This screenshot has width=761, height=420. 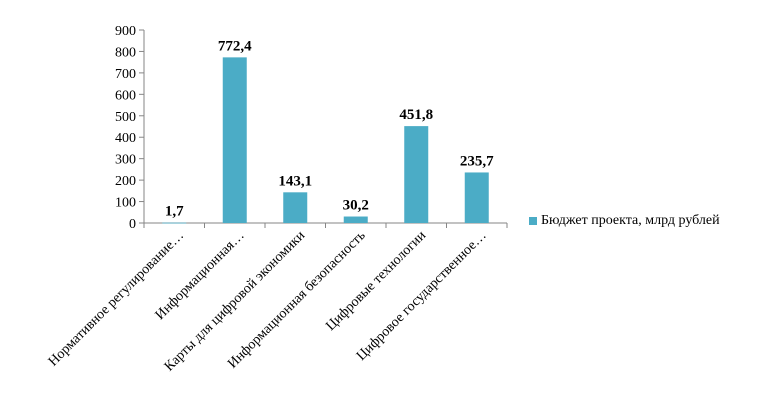 What do you see at coordinates (132, 224) in the screenshot?
I see `y-tick-label: 0` at bounding box center [132, 224].